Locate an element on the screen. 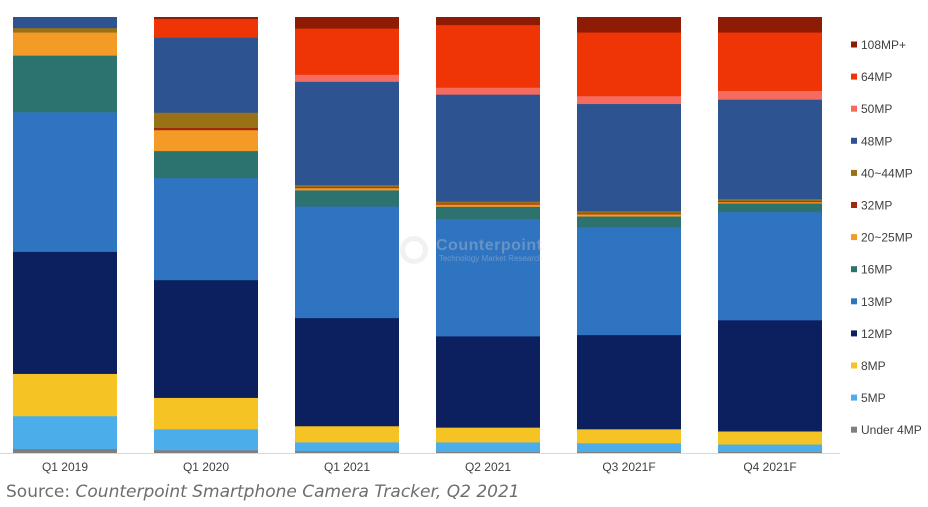 The width and height of the screenshot is (928, 507). watermark: Counterpoint Technology Market Research is located at coordinates (471, 250).